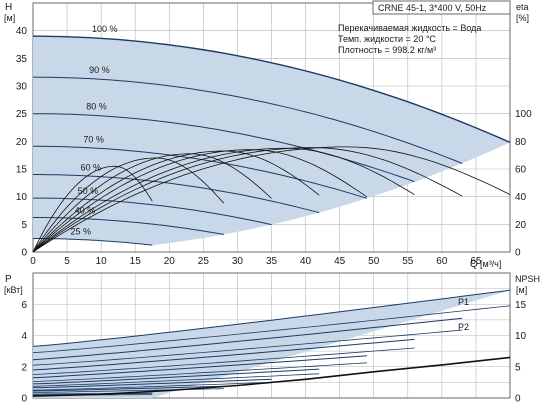  Describe the element at coordinates (99, 70) in the screenshot. I see `speed-label: 90 %` at that location.